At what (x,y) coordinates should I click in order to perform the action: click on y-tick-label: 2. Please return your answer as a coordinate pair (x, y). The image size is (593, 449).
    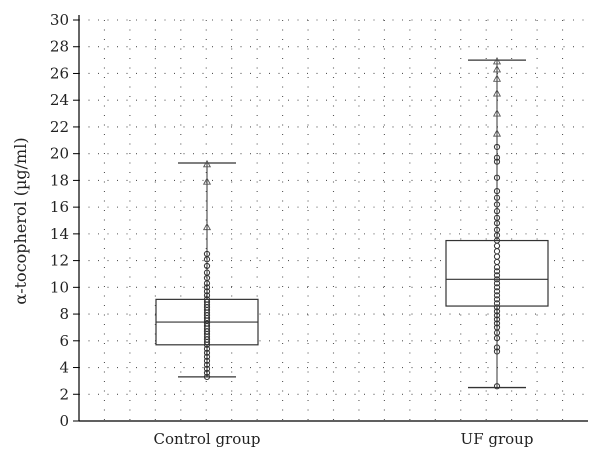
    Looking at the image, I should click on (64, 394).